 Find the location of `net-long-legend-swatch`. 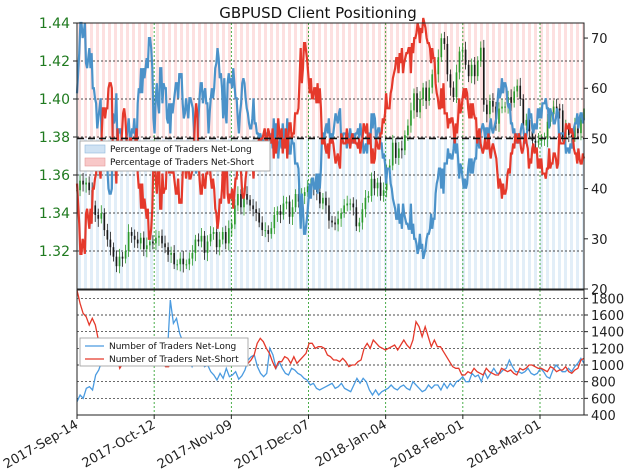

net-long-legend-swatch is located at coordinates (95, 149).